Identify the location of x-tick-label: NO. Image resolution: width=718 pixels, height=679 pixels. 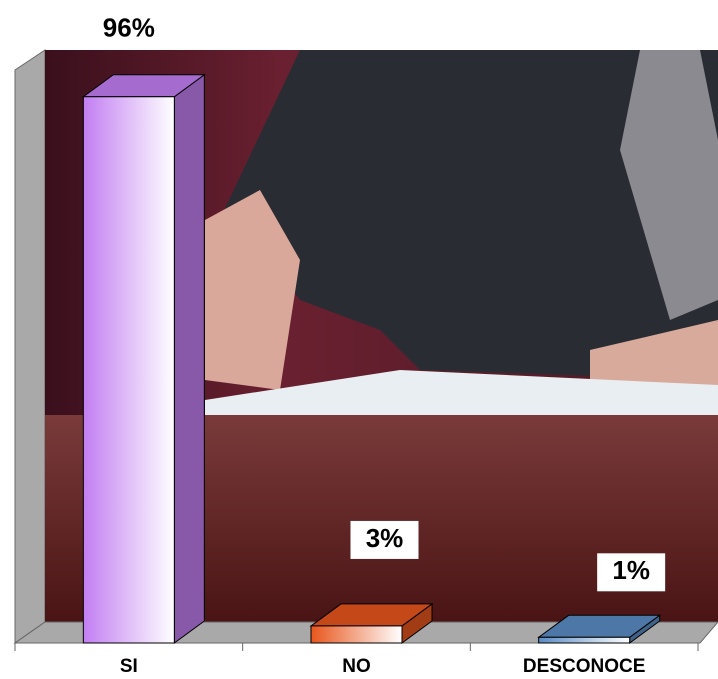
(356, 666).